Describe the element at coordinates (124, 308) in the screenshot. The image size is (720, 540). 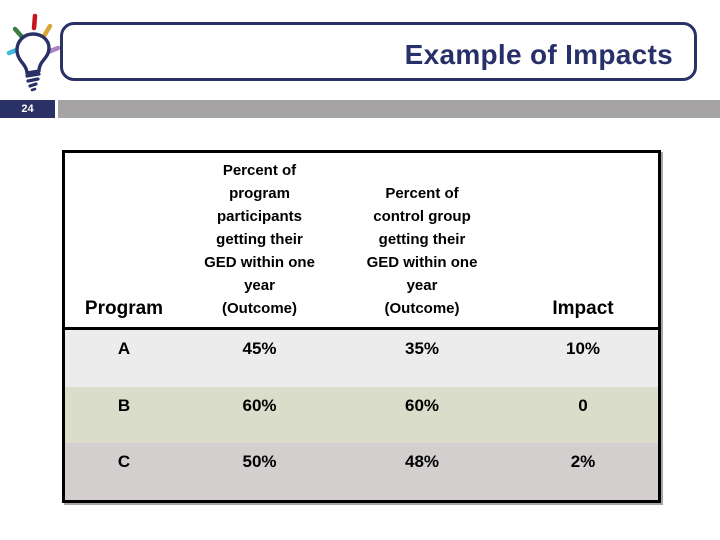
I see `col-header-program: Program` at that location.